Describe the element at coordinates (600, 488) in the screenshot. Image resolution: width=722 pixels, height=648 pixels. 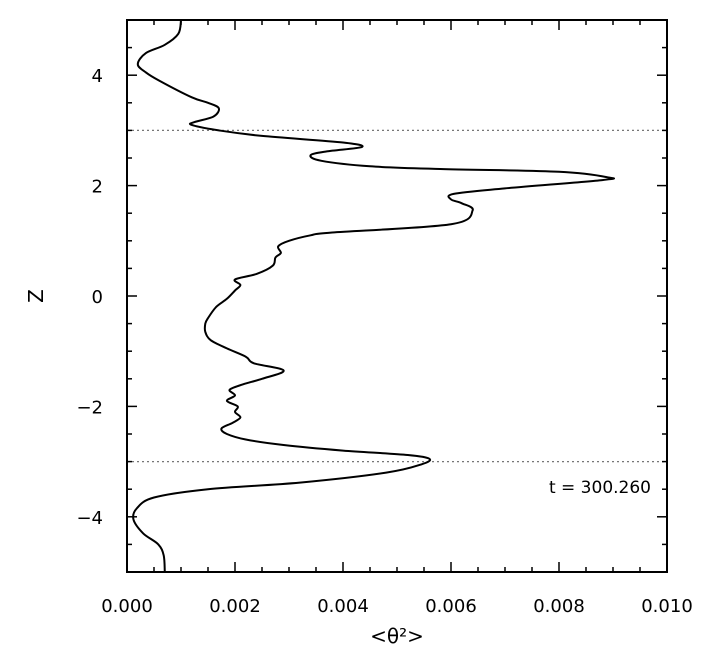
I see `time-annotation: t = 300.260` at that location.